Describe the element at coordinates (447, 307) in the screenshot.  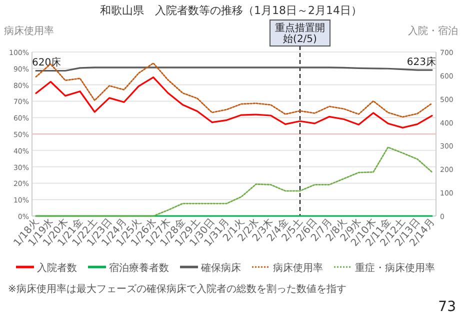
I see `text: 73` at that location.